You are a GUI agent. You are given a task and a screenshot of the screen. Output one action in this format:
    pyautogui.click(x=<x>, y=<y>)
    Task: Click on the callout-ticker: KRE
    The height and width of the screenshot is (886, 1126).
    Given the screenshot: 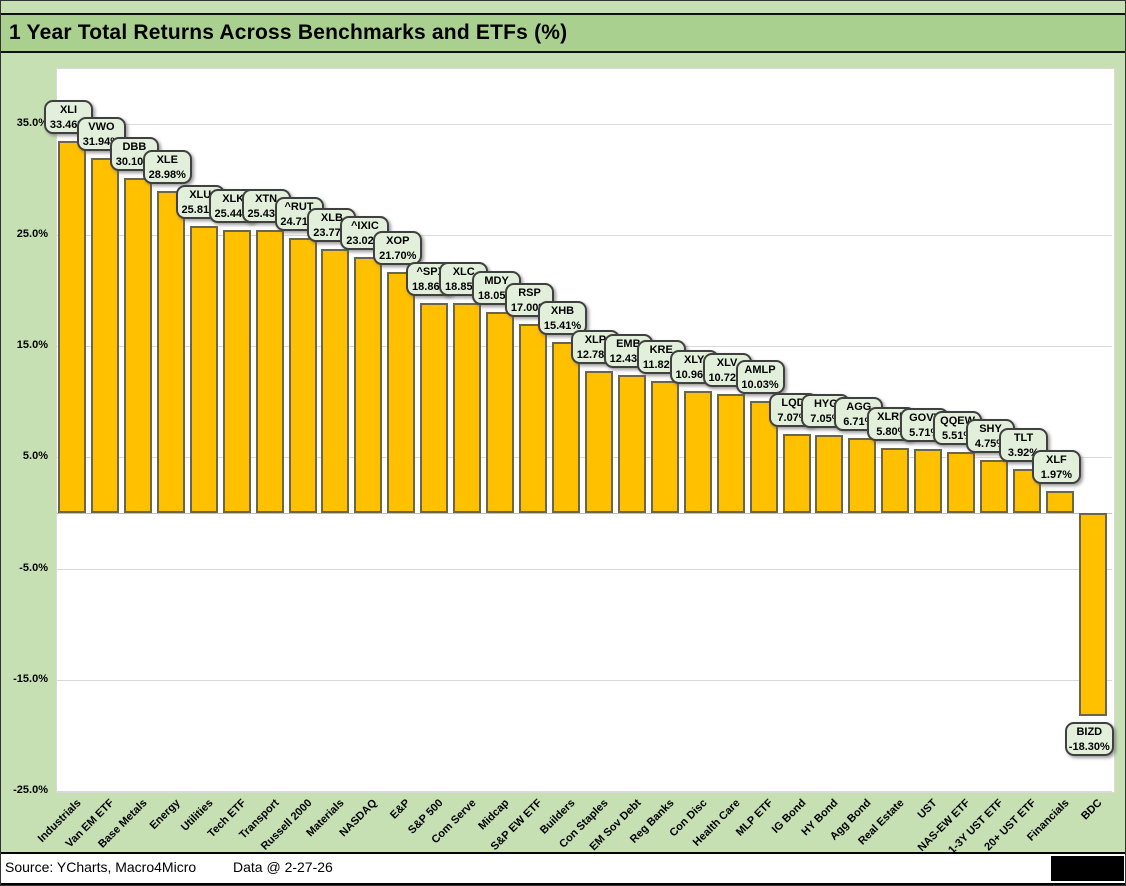 What is the action you would take?
    pyautogui.click(x=661, y=350)
    